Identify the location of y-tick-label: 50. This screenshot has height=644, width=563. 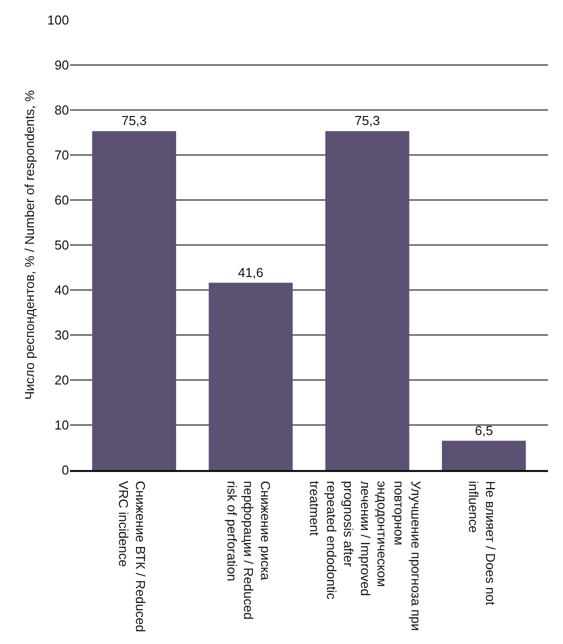
(61, 245).